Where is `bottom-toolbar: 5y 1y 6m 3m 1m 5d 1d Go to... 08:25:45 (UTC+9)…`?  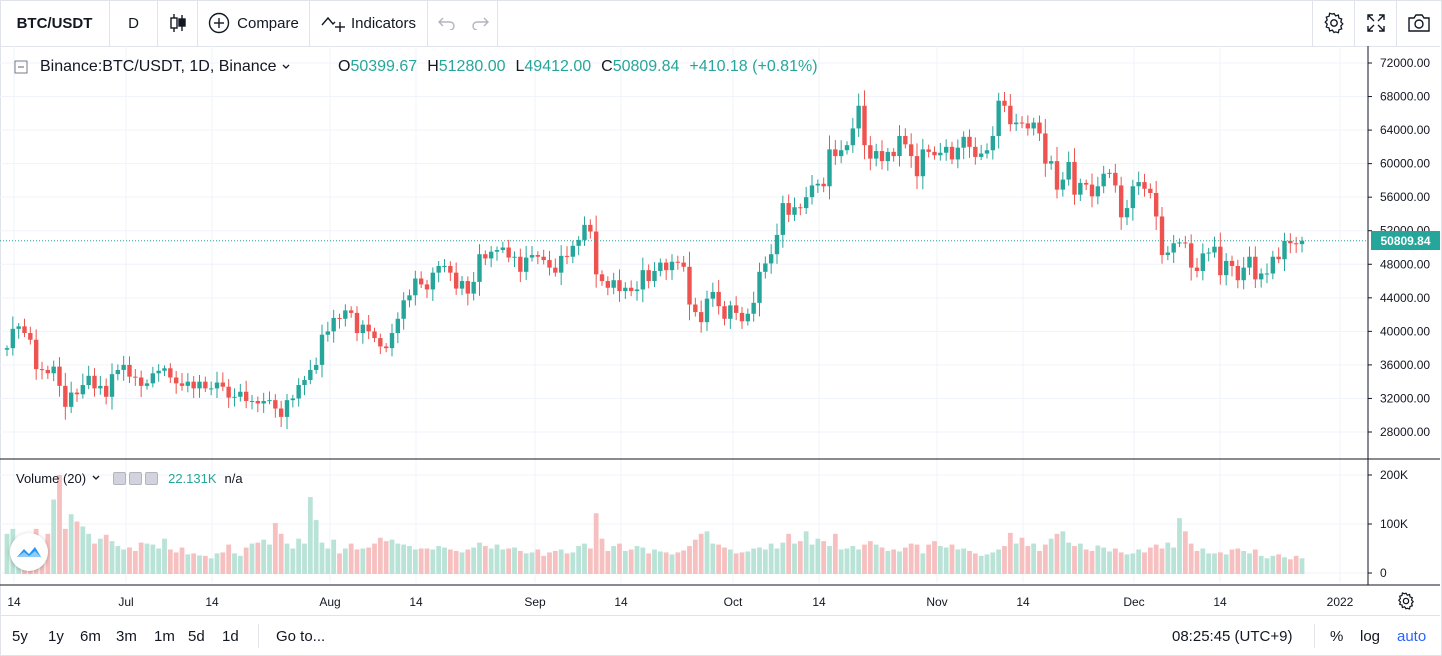
bottom-toolbar: 5y 1y 6m 3m 1m 5d 1d Go to... 08:25:45 (UTC+9)… is located at coordinates (720, 635).